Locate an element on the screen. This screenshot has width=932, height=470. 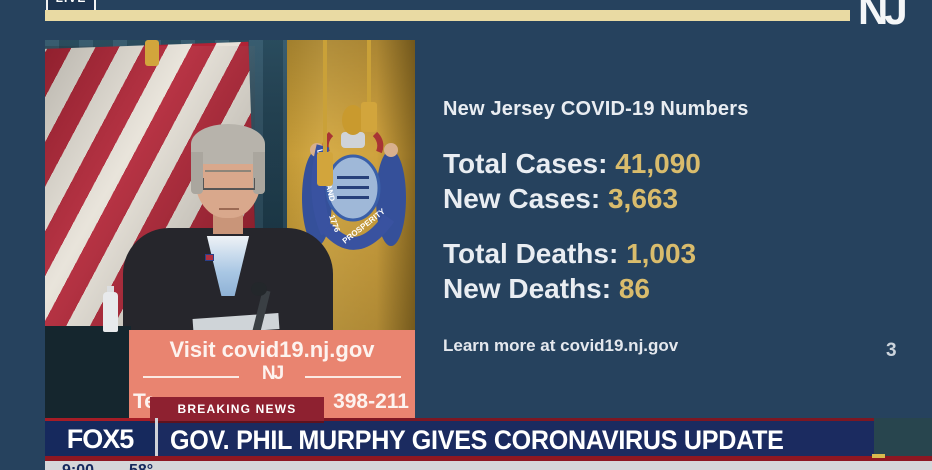
stat-total-cases: Total Cases: 41,090 is located at coordinates (572, 164).